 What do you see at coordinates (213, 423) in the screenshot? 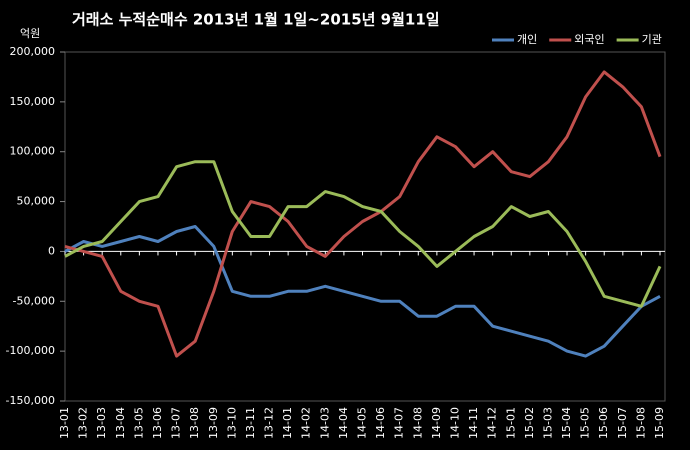
I see `x-tick-label: 13-09` at bounding box center [213, 423].